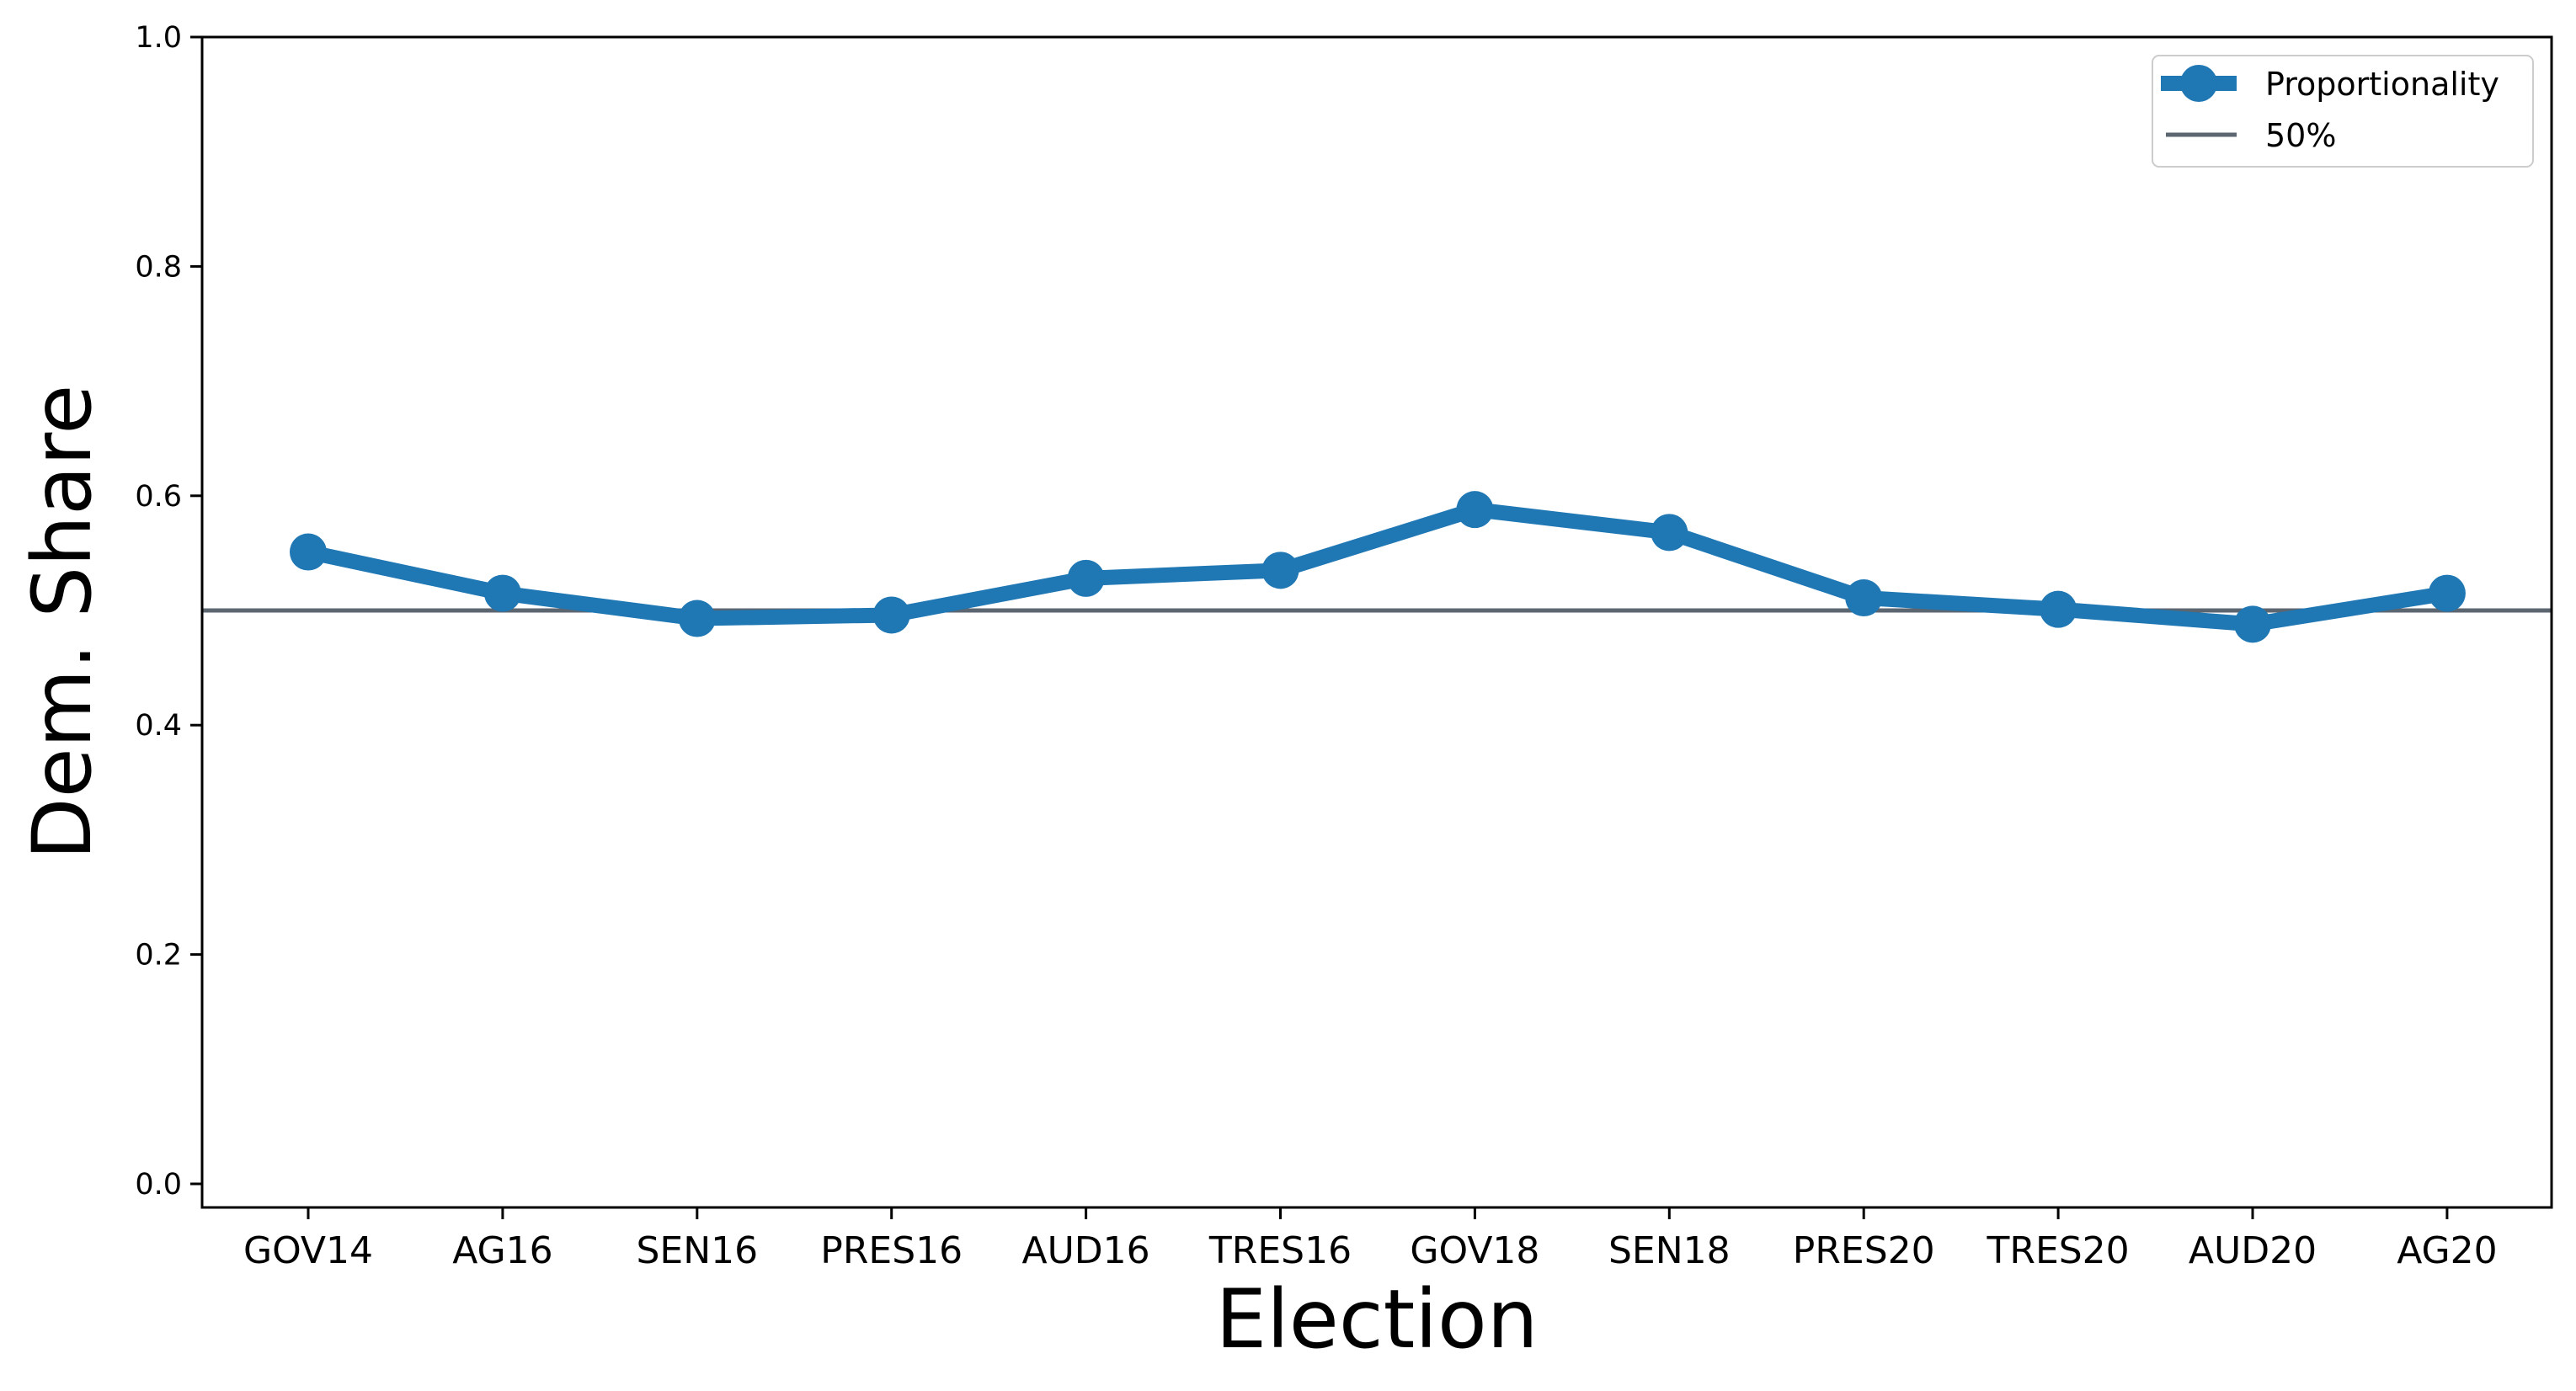 Image resolution: width=2576 pixels, height=1391 pixels. I want to click on x-tick-label: AUD16, so click(1086, 1250).